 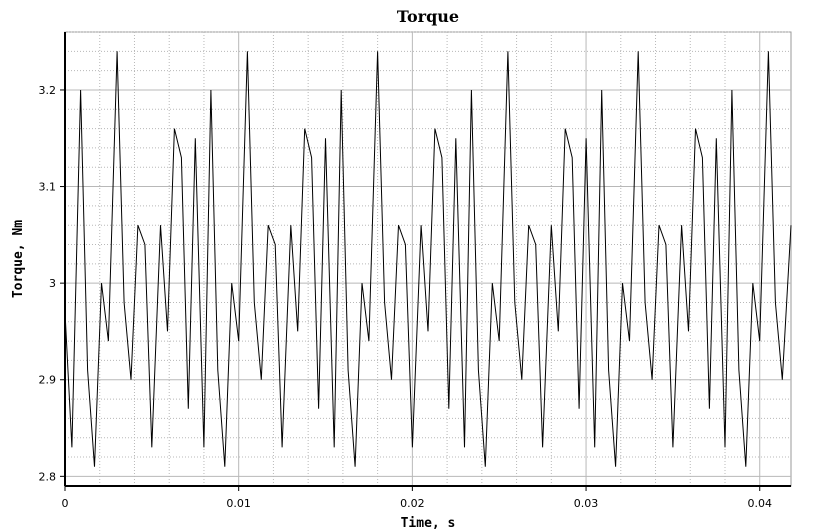 What do you see at coordinates (412, 503) in the screenshot?
I see `x-tick-label: 0.02` at bounding box center [412, 503].